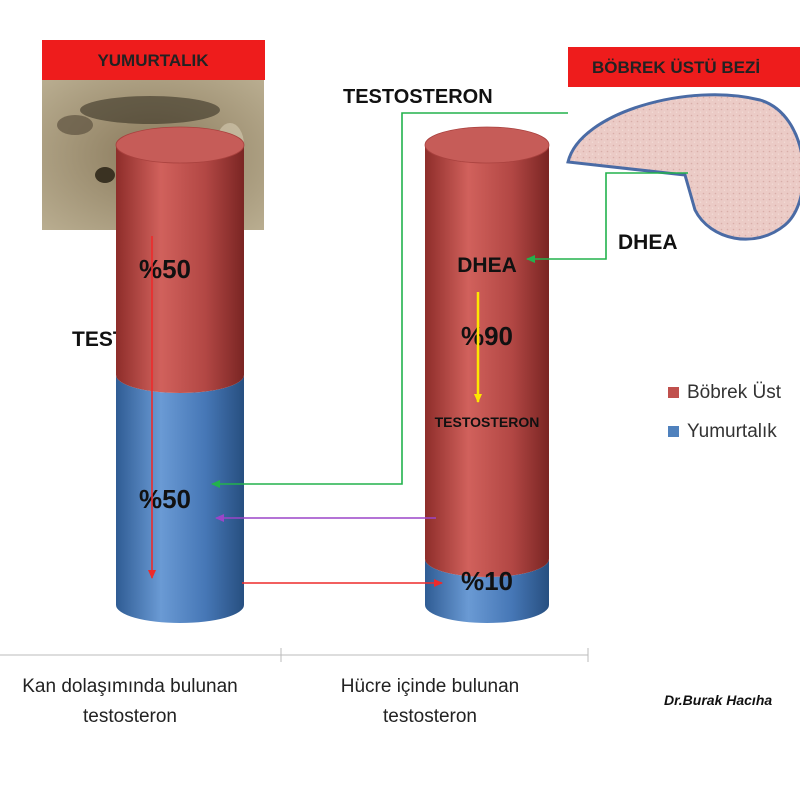  Describe the element at coordinates (487, 336) in the screenshot. I see `bar-1-1-value-label: %90` at that location.